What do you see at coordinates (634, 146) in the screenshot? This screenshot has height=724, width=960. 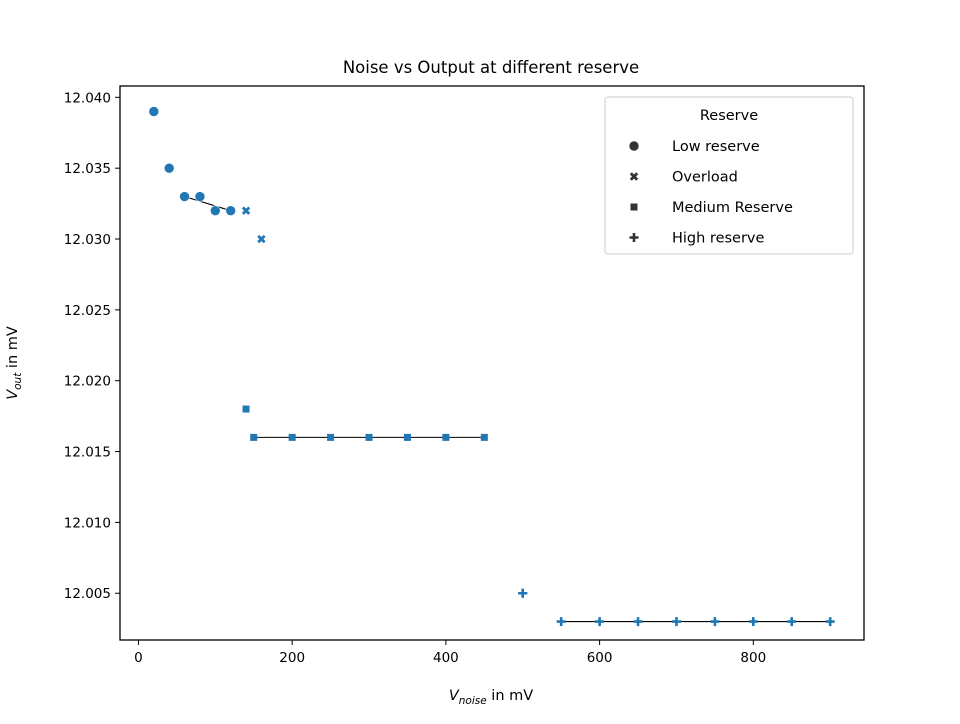 I see `legend-marker-low-reserve` at bounding box center [634, 146].